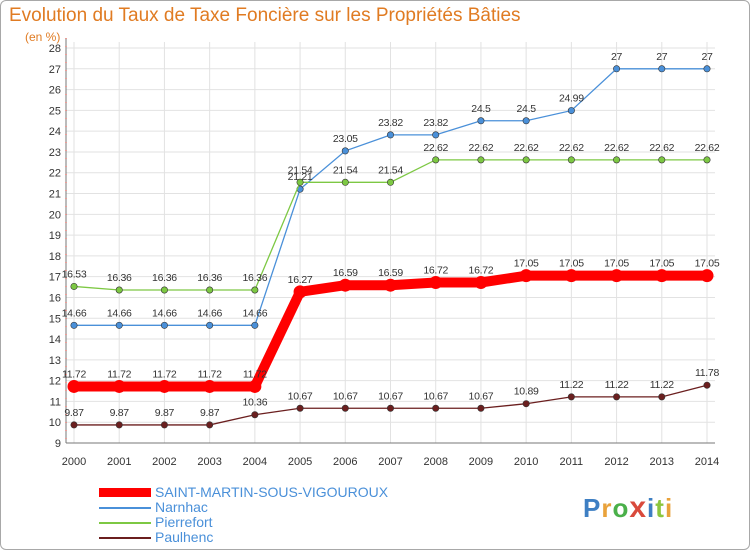 The width and height of the screenshot is (750, 550). What do you see at coordinates (300, 280) in the screenshot?
I see `data-label-saint-martin-sous-vigouroux: 16.27` at bounding box center [300, 280].